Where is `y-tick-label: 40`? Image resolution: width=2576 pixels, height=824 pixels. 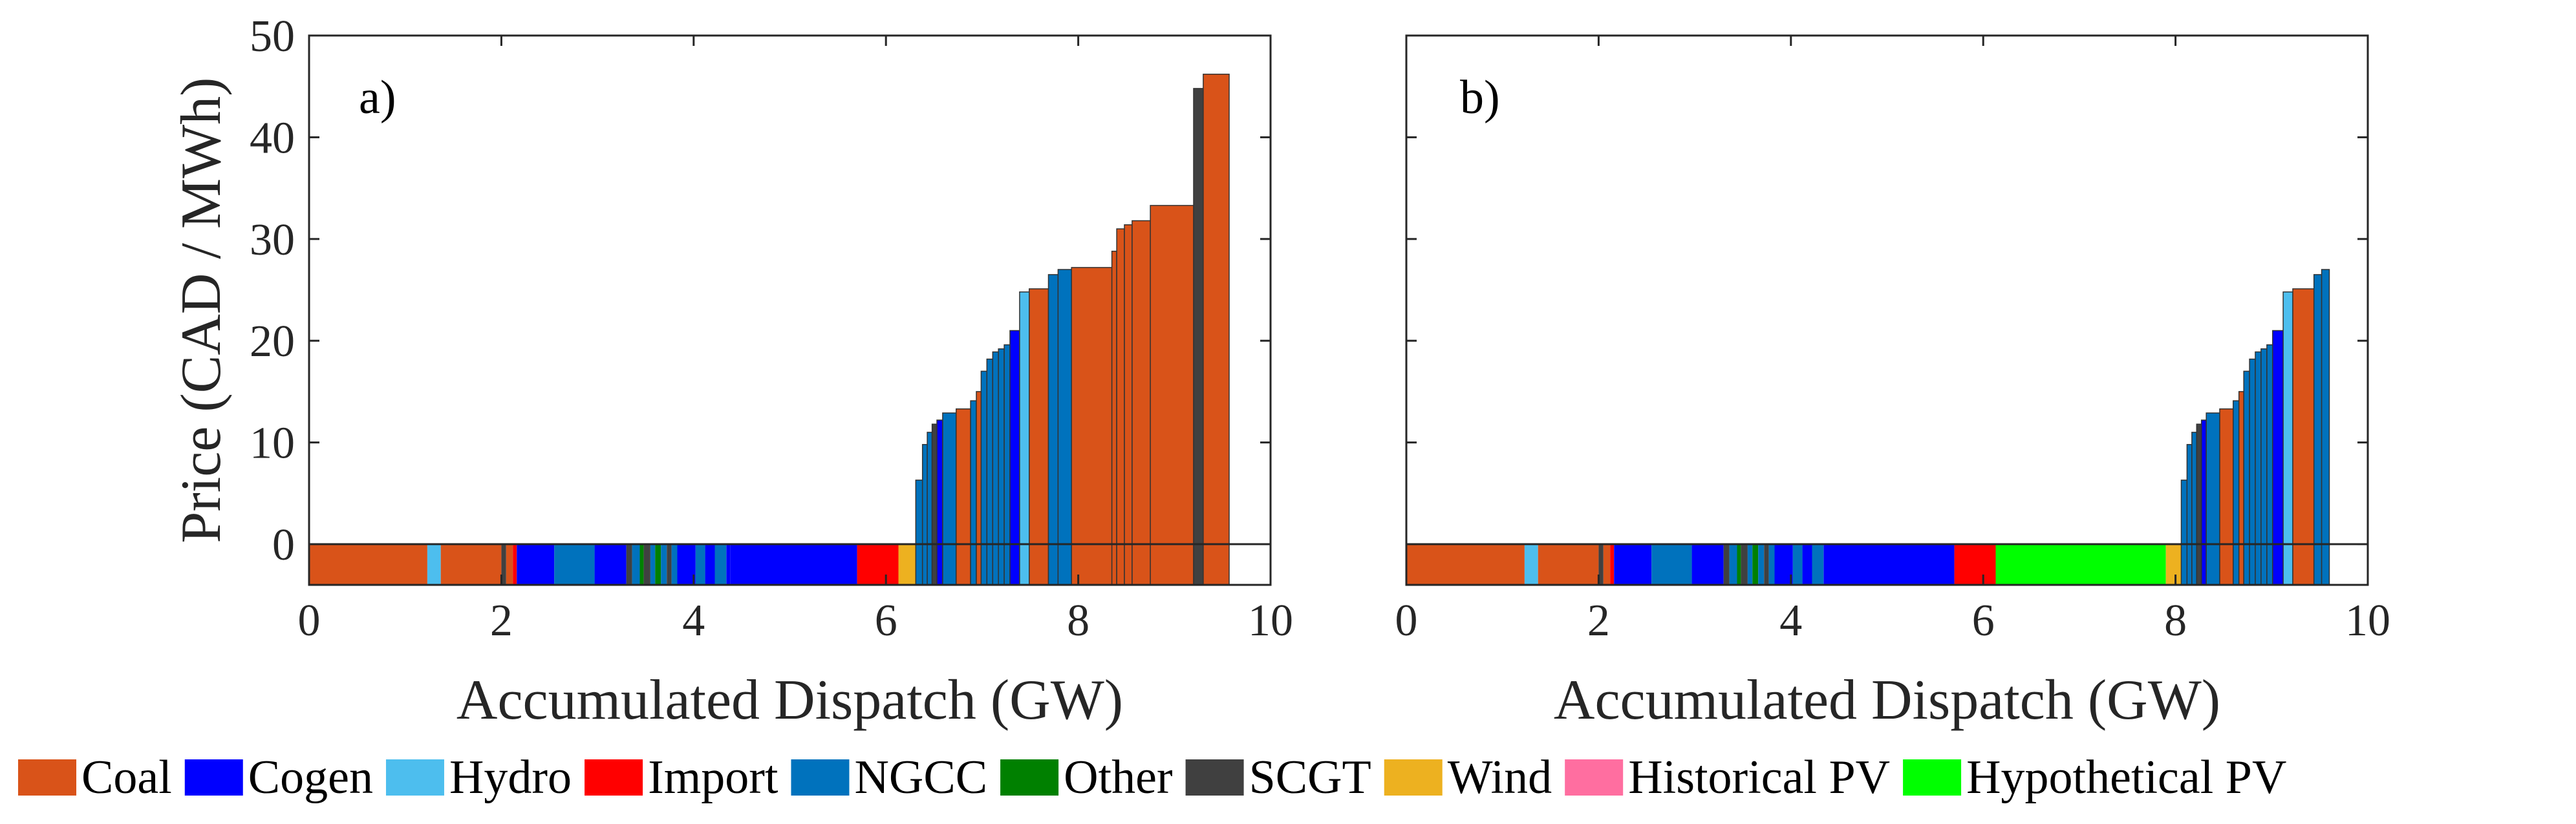
y-tick-label: 40 is located at coordinates (272, 138).